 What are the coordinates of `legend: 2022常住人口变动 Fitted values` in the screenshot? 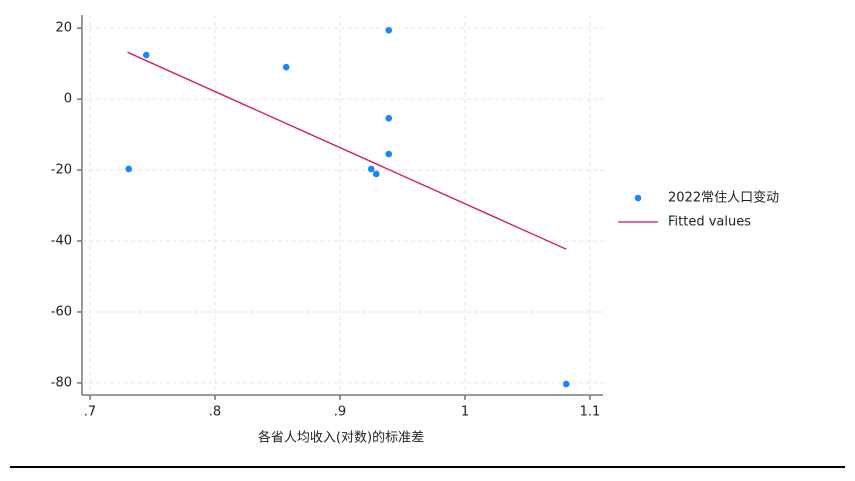 It's located at (698, 210).